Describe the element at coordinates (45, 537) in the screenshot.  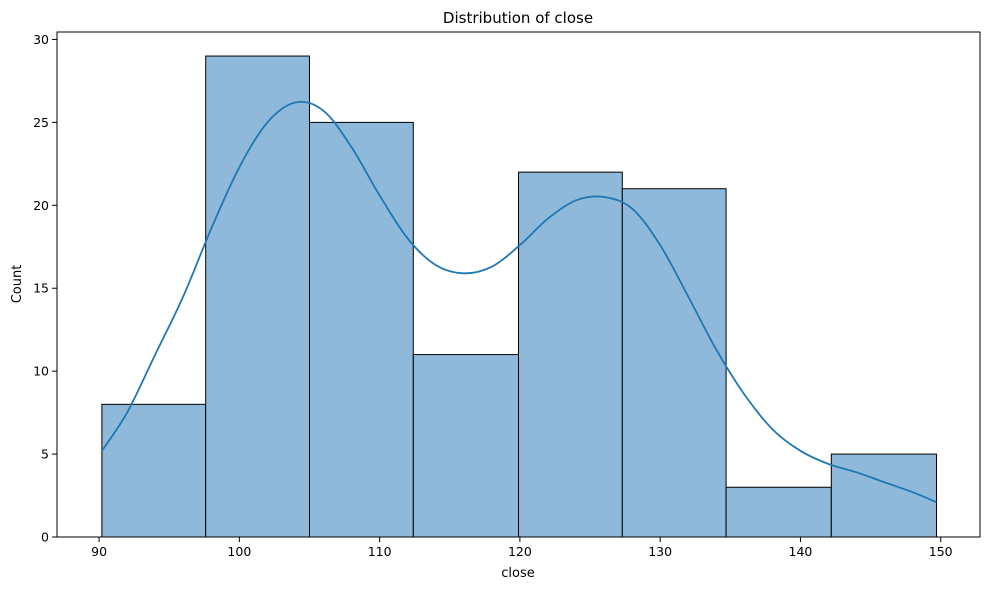
I see `y-tick-label: 0` at that location.